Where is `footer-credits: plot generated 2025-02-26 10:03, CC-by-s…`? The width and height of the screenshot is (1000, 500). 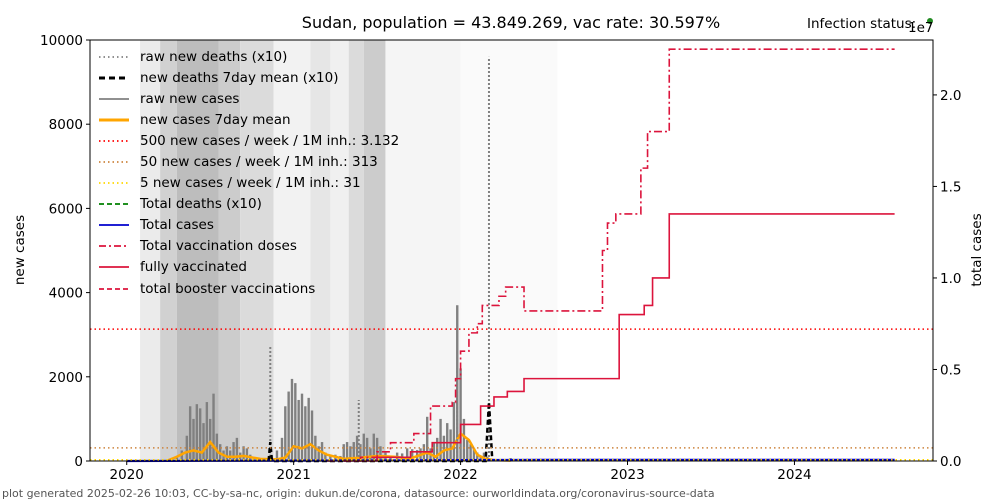 footer-credits: plot generated 2025-02-26 10:03, CC-by-s… is located at coordinates (358, 493).